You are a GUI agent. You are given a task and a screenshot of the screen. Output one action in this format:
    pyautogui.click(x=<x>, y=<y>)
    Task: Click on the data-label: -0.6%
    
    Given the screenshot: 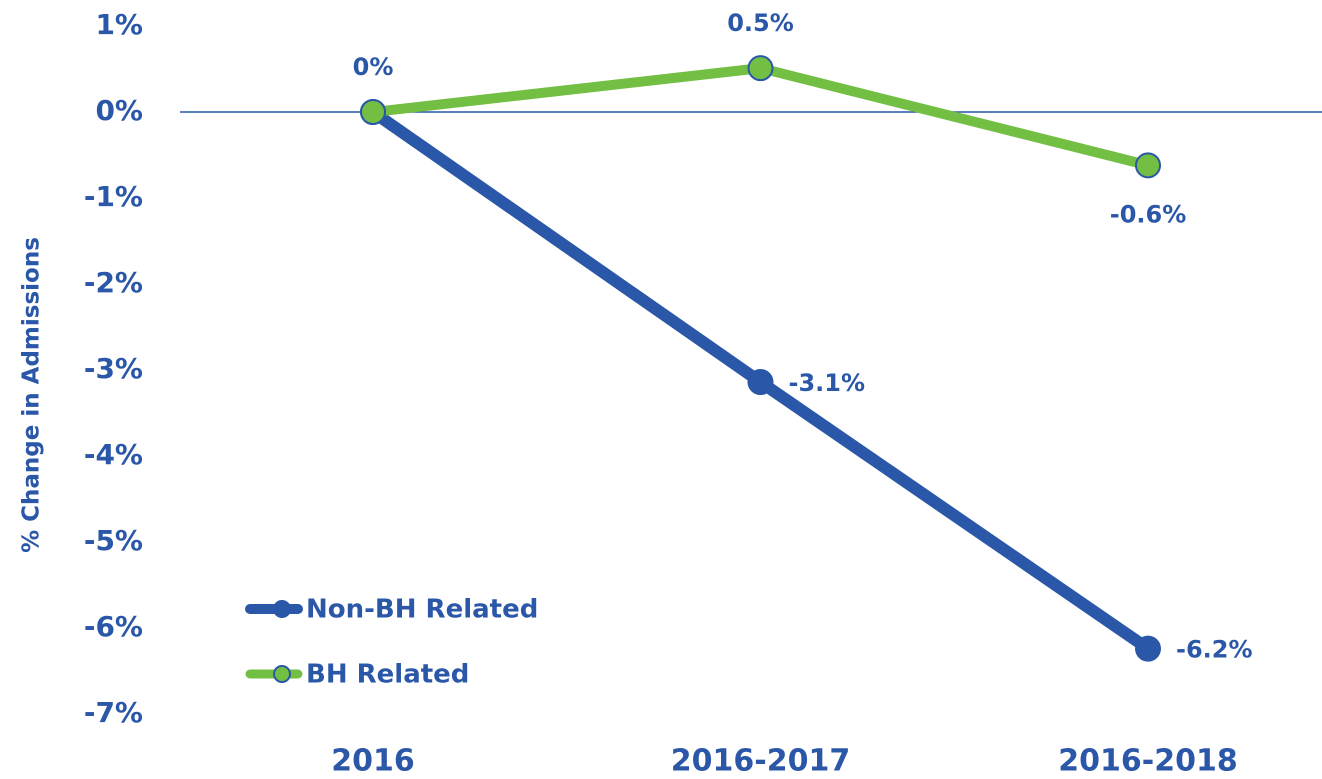 What is the action you would take?
    pyautogui.click(x=1148, y=214)
    